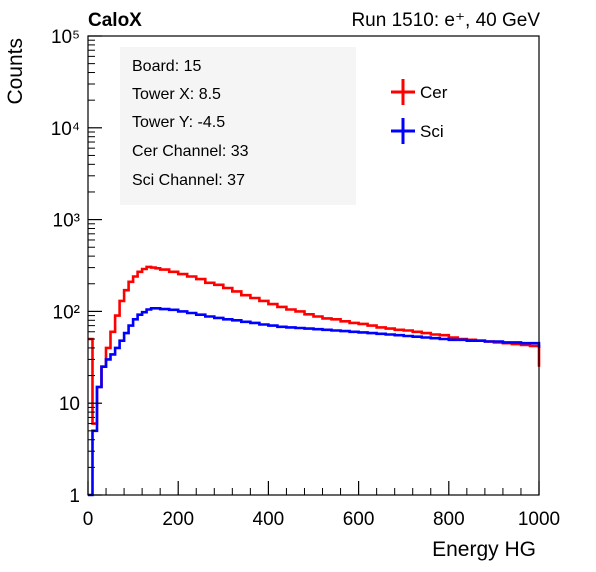 Image resolution: width=596 pixels, height=572 pixels. What do you see at coordinates (88, 519) in the screenshot?
I see `x-tick-label: 0` at bounding box center [88, 519].